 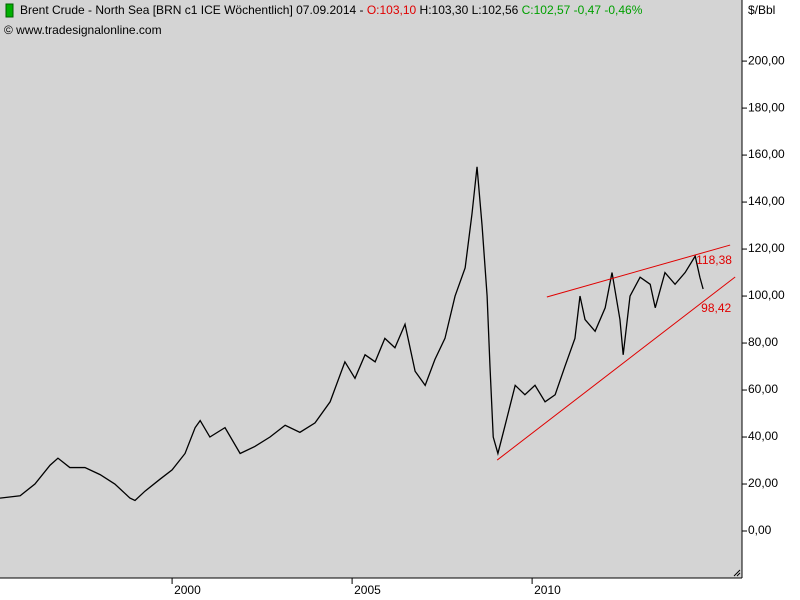 I want to click on y-tick-label: 40,00, so click(x=763, y=436).